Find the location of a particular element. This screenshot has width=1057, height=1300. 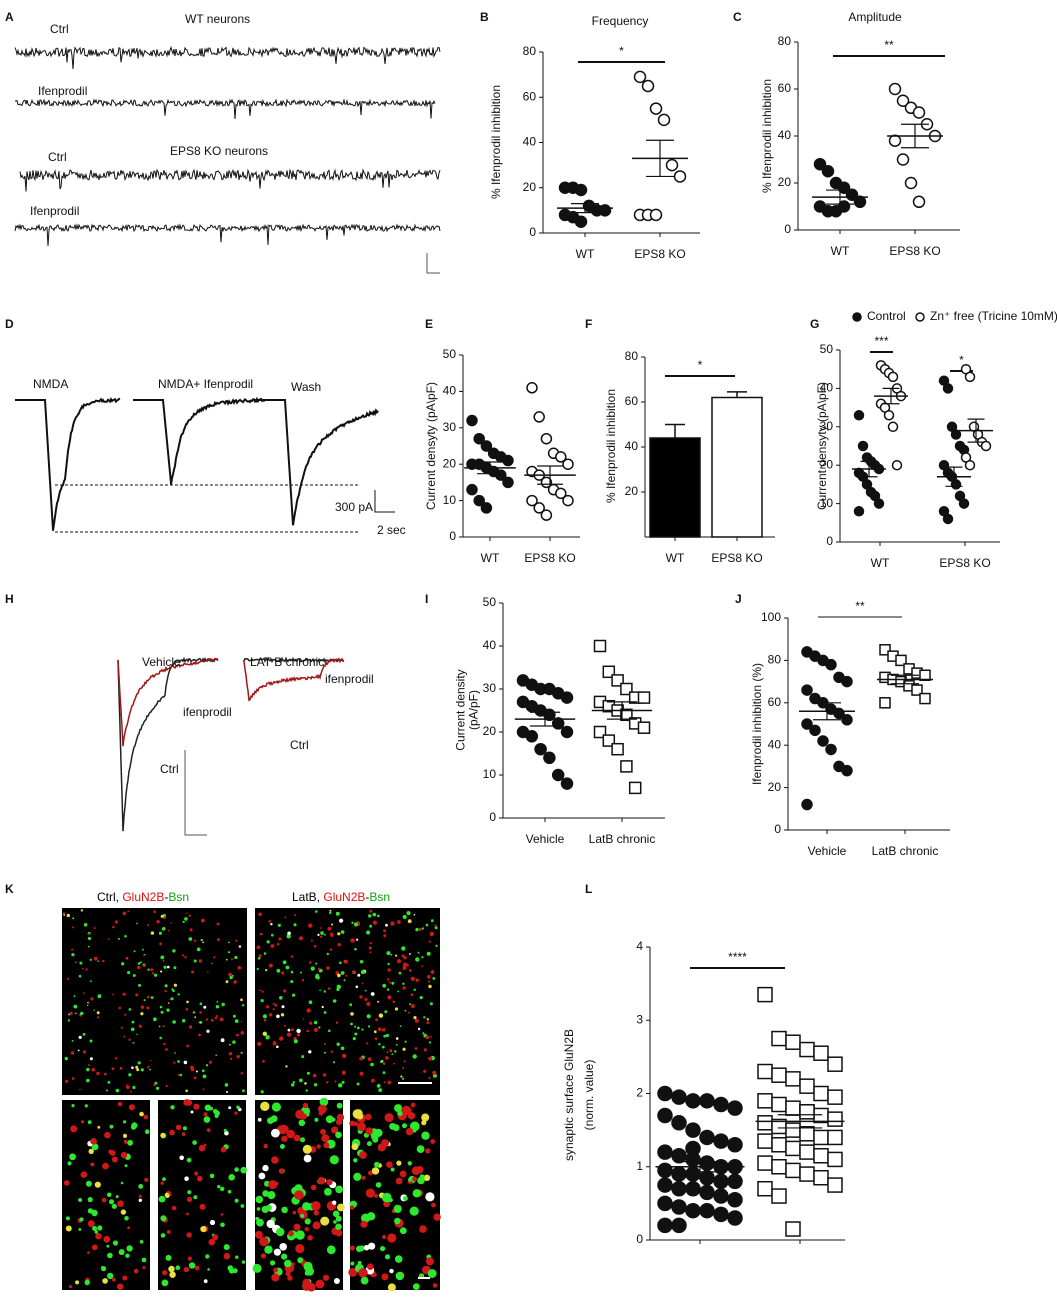

x-tick-label: WT is located at coordinates (880, 563).